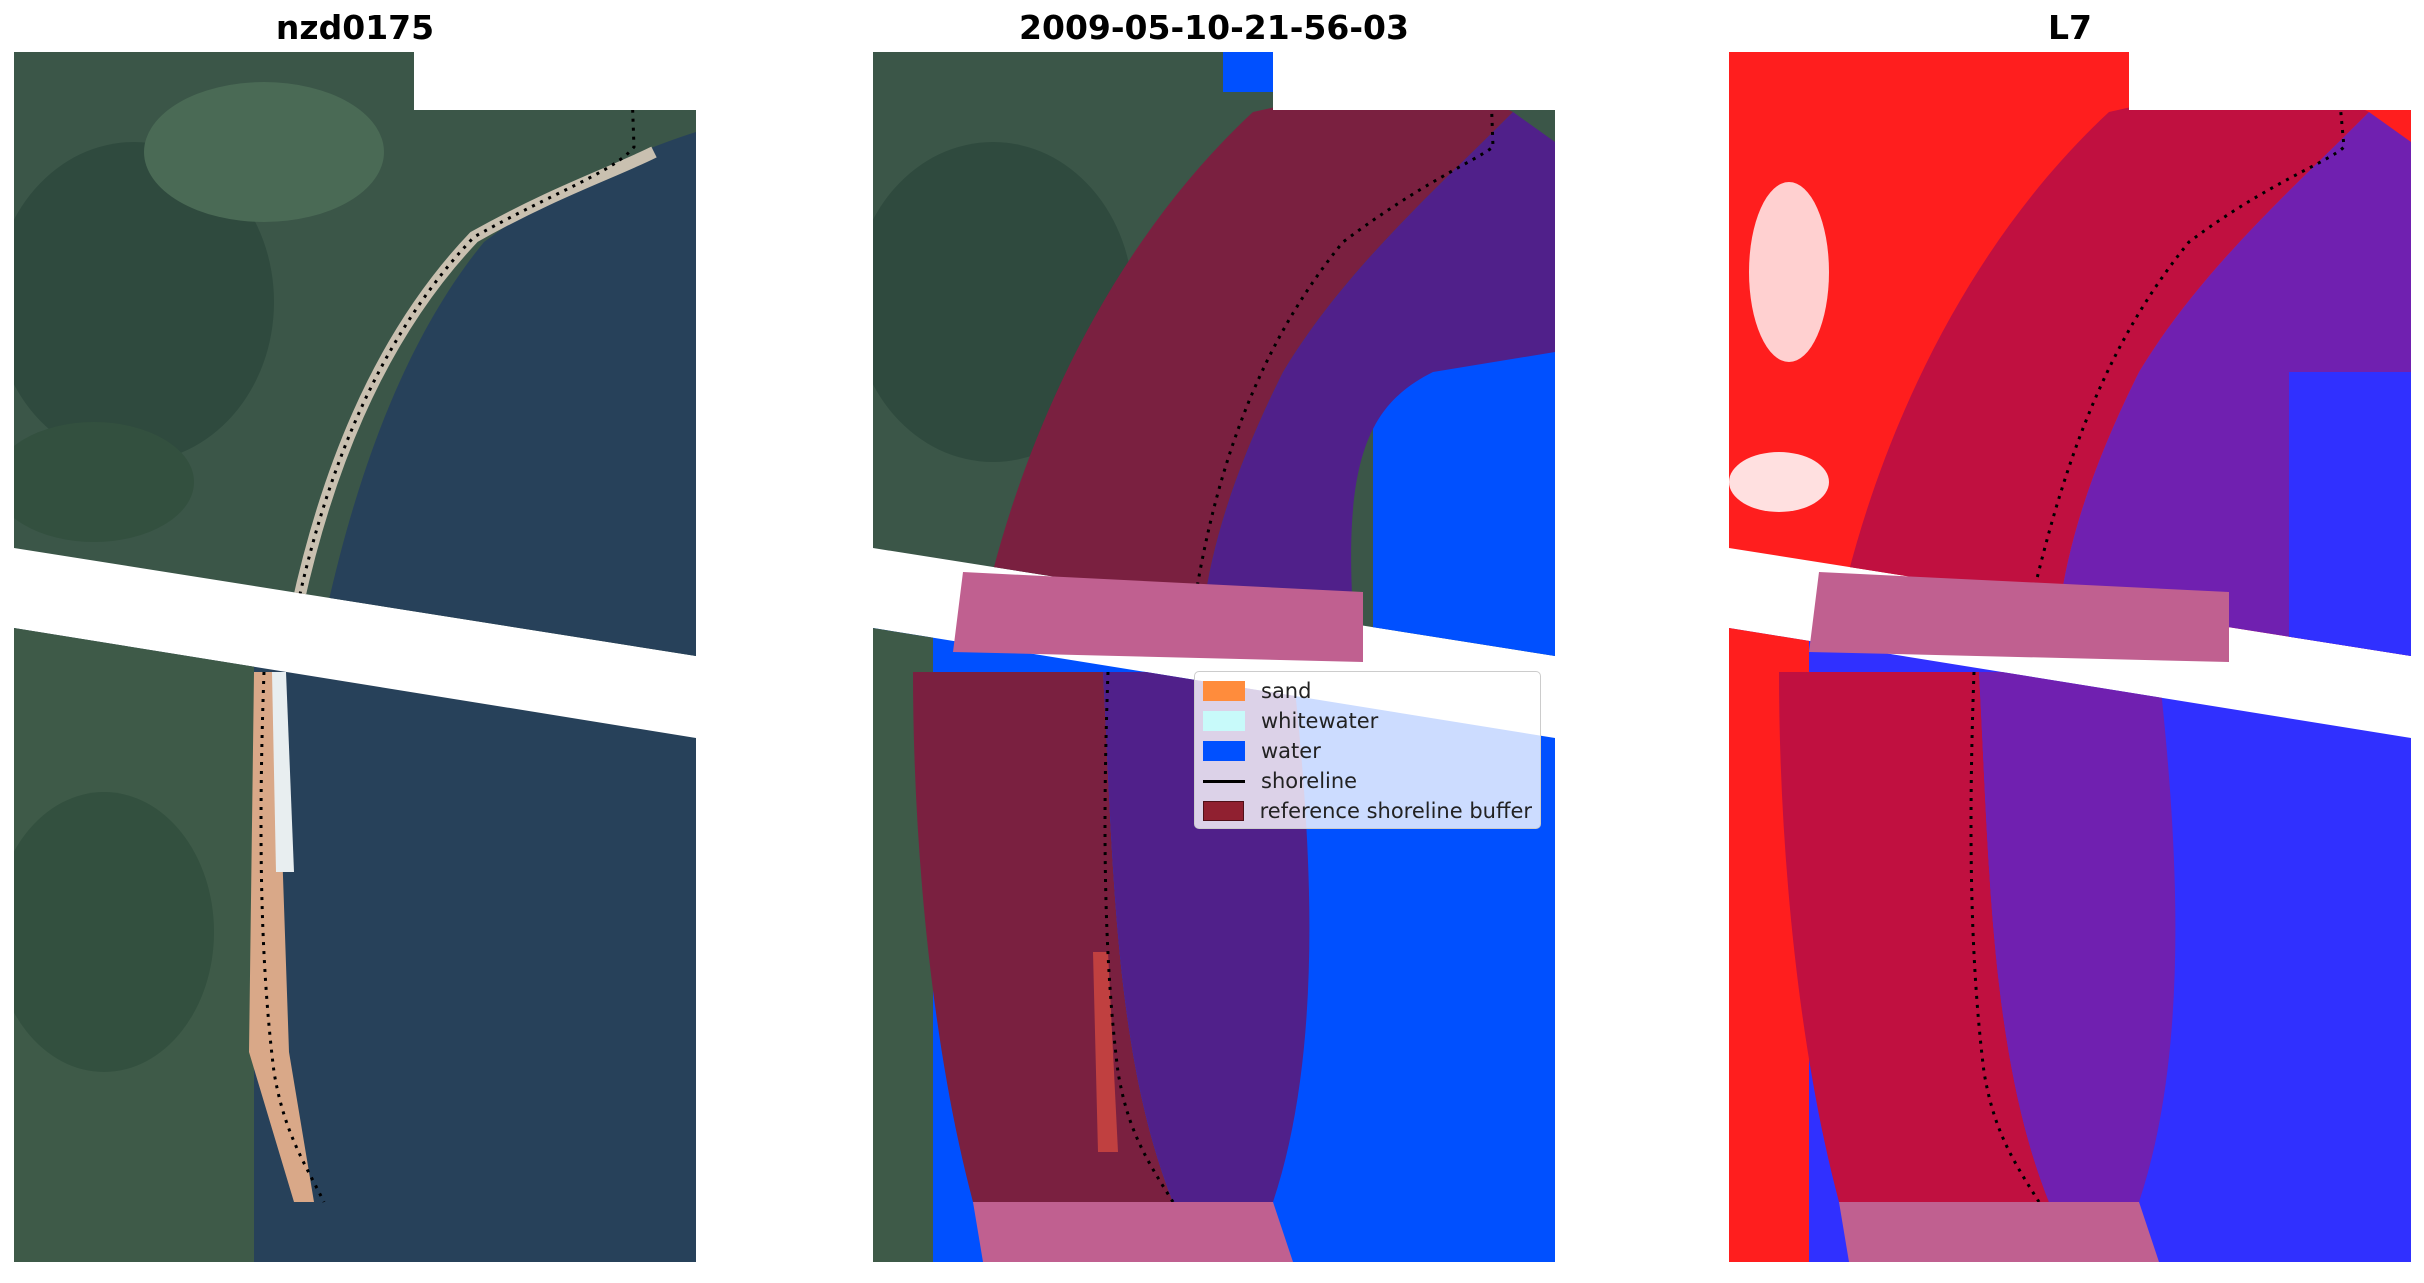  Describe the element at coordinates (1367, 691) in the screenshot. I see `legend-item-sand: sand` at that location.